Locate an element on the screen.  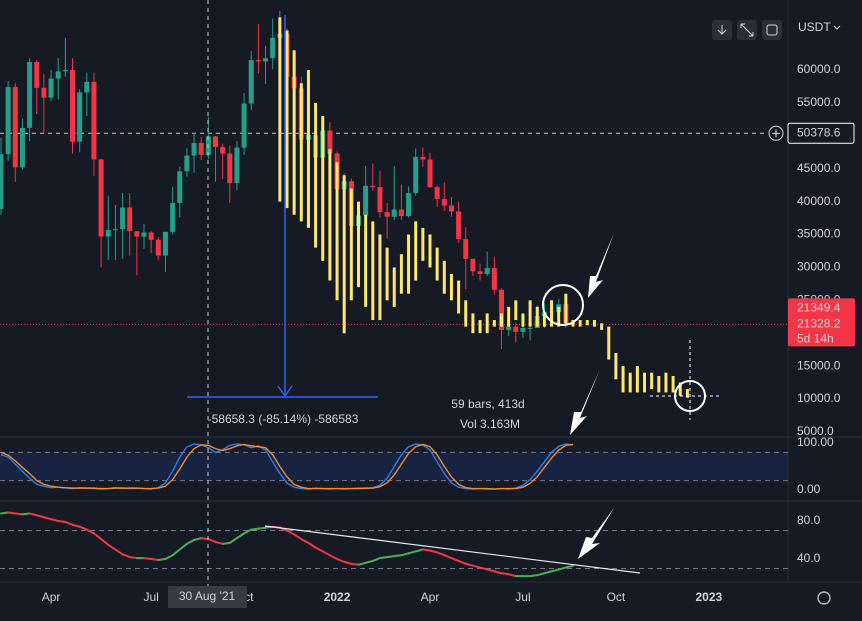
currency-label: USDT is located at coordinates (814, 27).